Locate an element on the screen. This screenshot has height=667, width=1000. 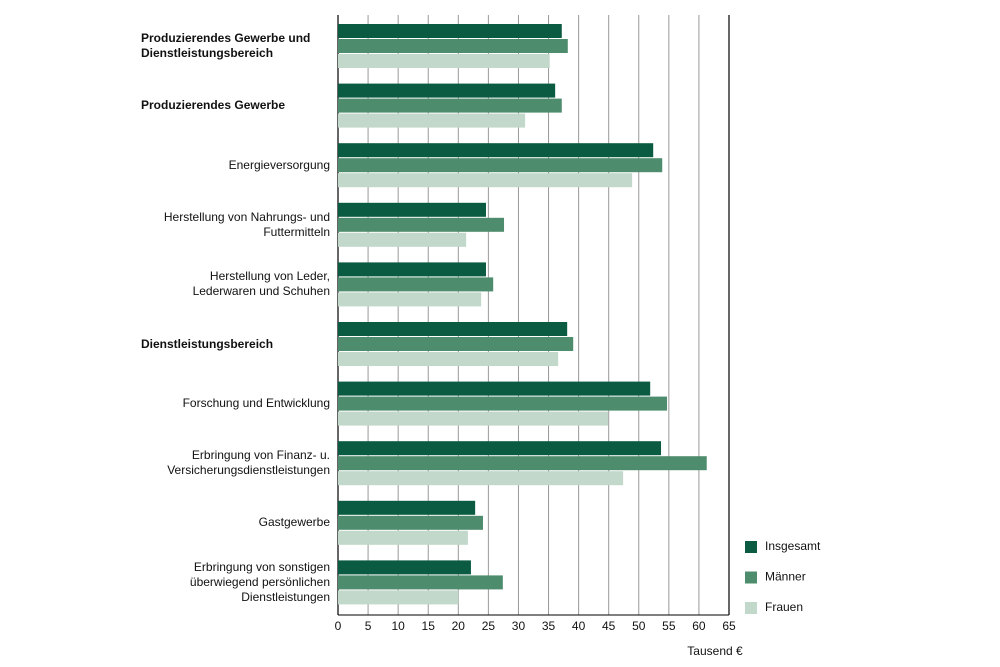
x-tick-label: 30 is located at coordinates (519, 626).